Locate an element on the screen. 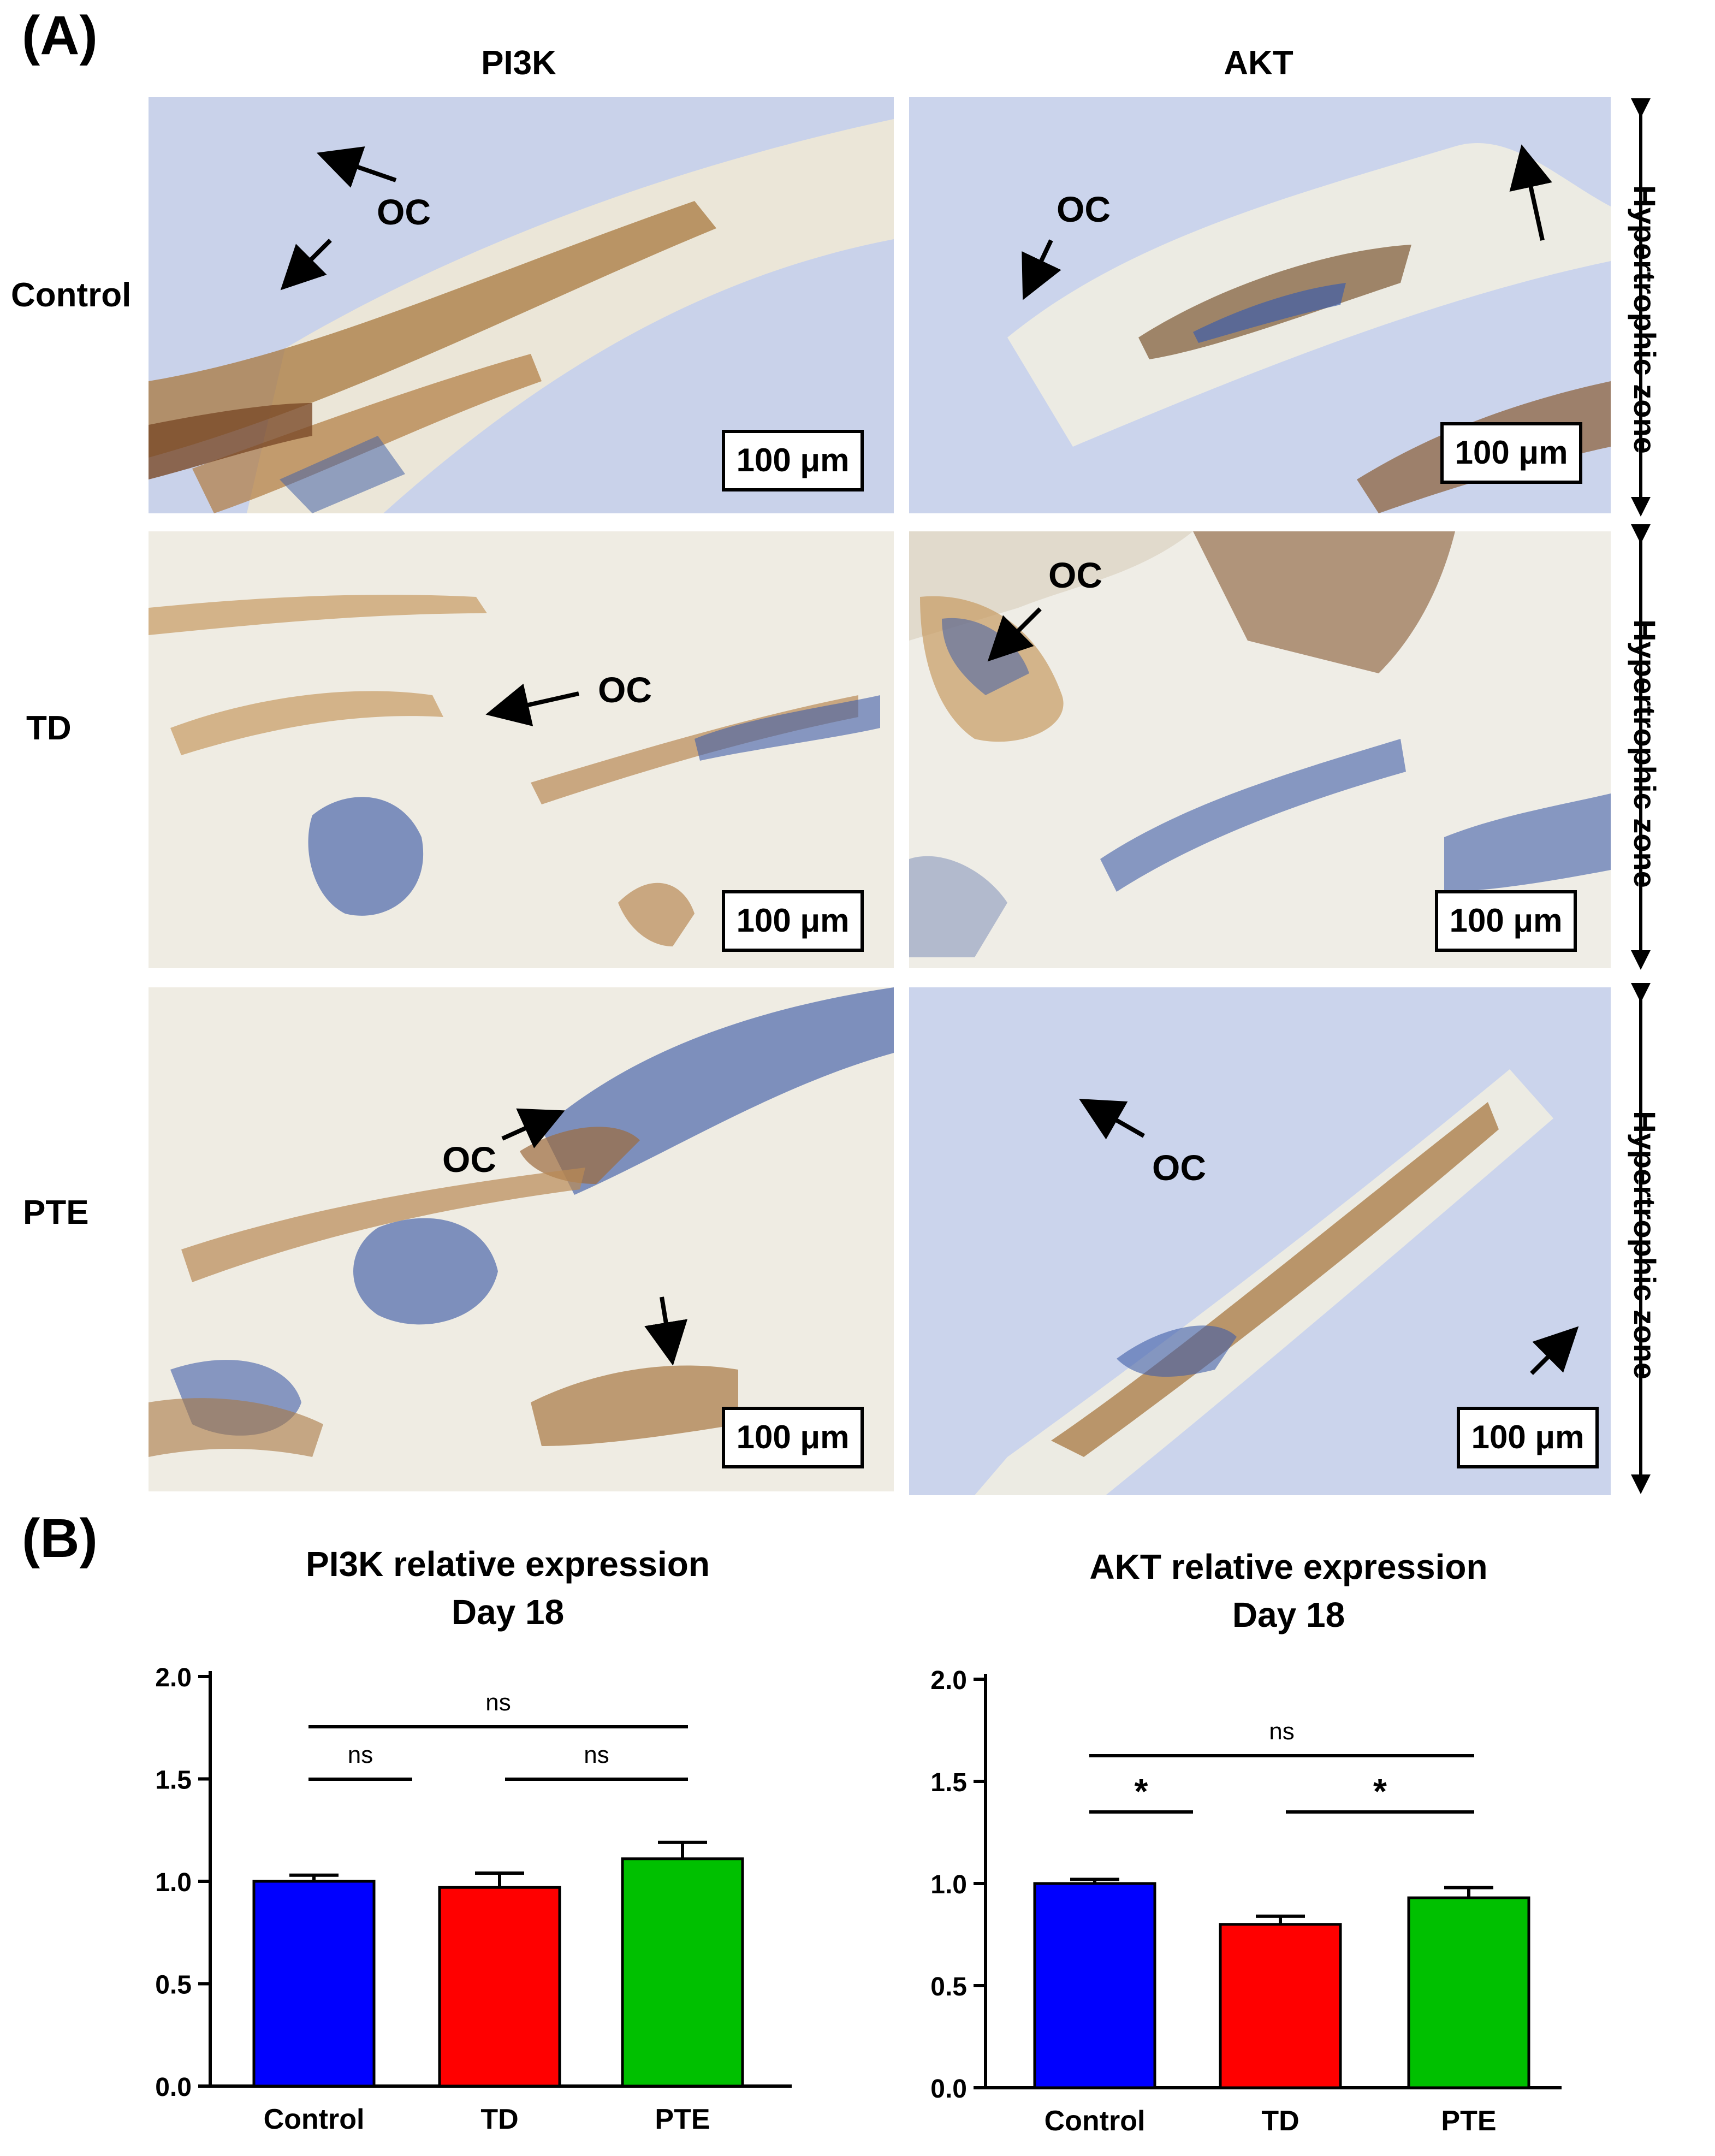 The image size is (1715, 2156). arrow-akt-td is located at coordinates (1014, 634).